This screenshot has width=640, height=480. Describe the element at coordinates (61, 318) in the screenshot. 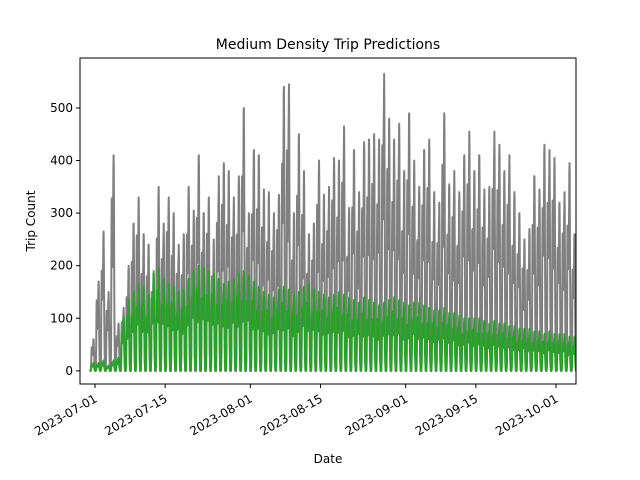

I see `y-tick-label: 100` at that location.